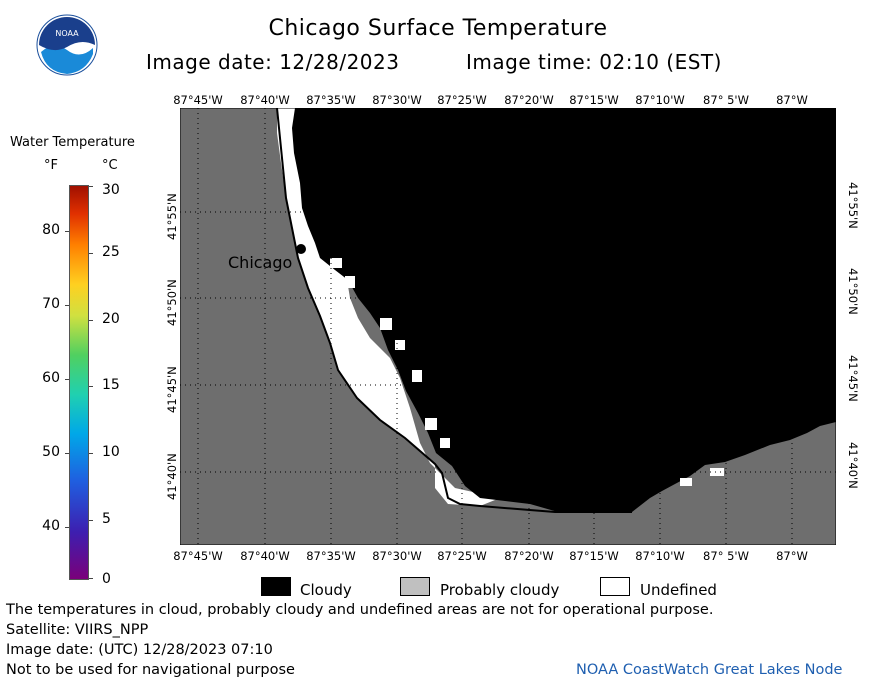  Describe the element at coordinates (326, 590) in the screenshot. I see `legend-label-cloudy: Cloudy` at that location.